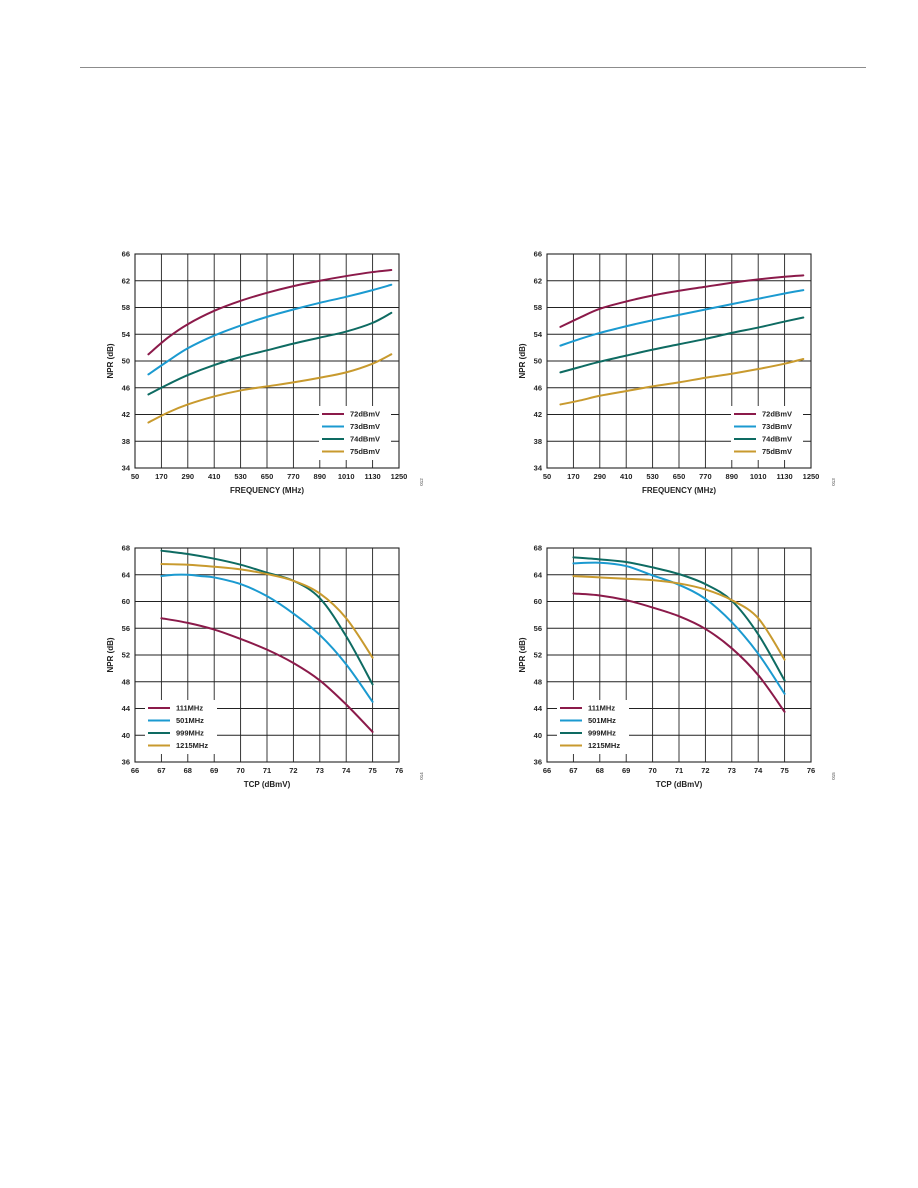  I want to click on x-tick-label: 1130, so click(372, 476).